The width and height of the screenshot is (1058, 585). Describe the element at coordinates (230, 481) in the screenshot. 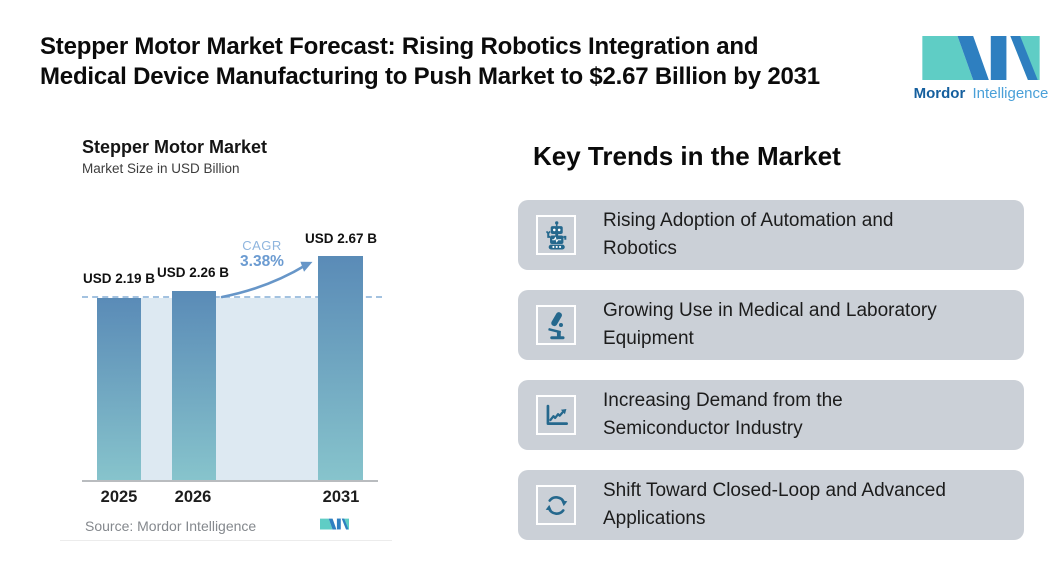

I see `x-axis-line` at that location.